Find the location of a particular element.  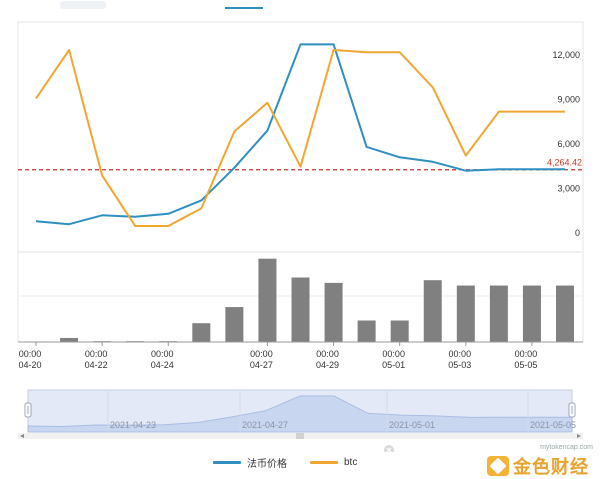

brand-url: mytokencap.com is located at coordinates (566, 447).